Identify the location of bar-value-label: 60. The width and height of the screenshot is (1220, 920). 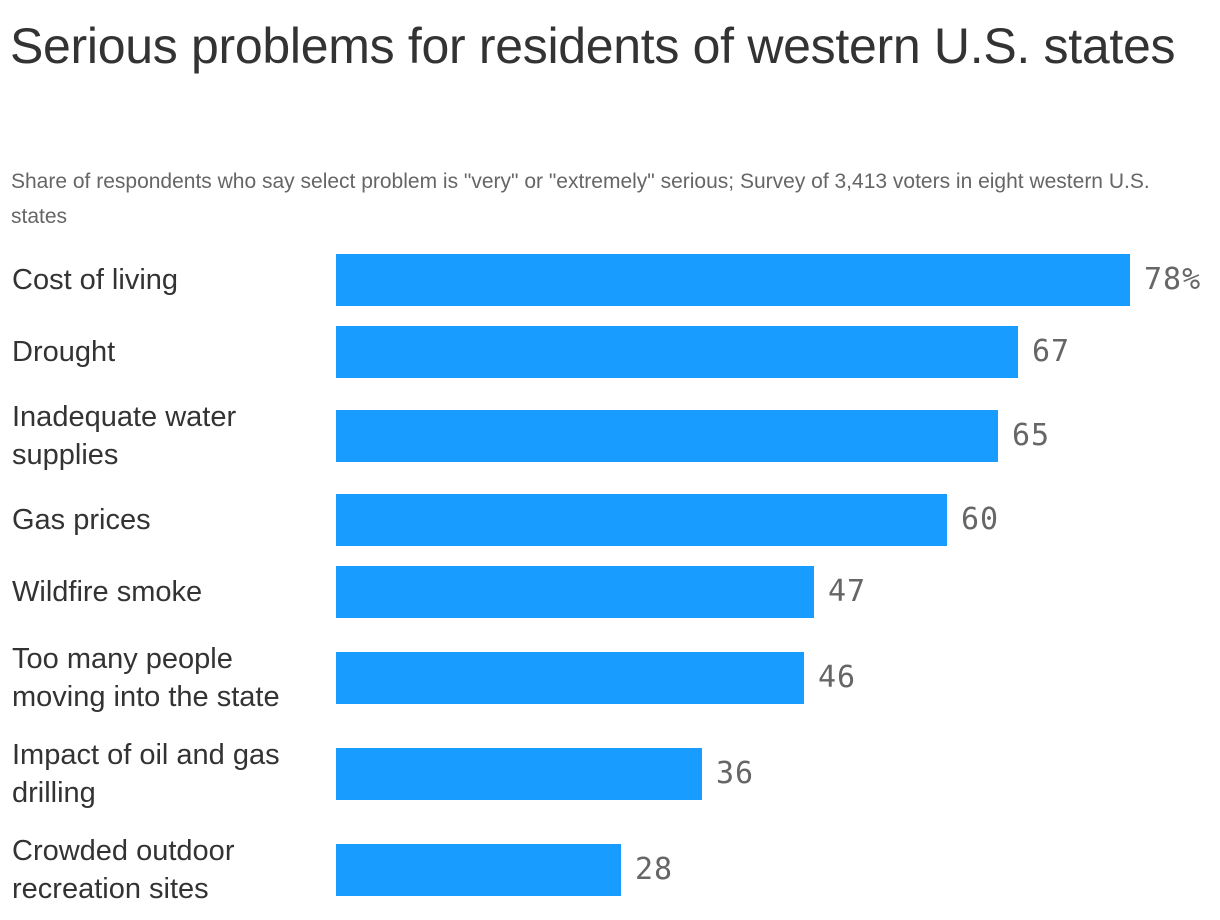
(980, 519).